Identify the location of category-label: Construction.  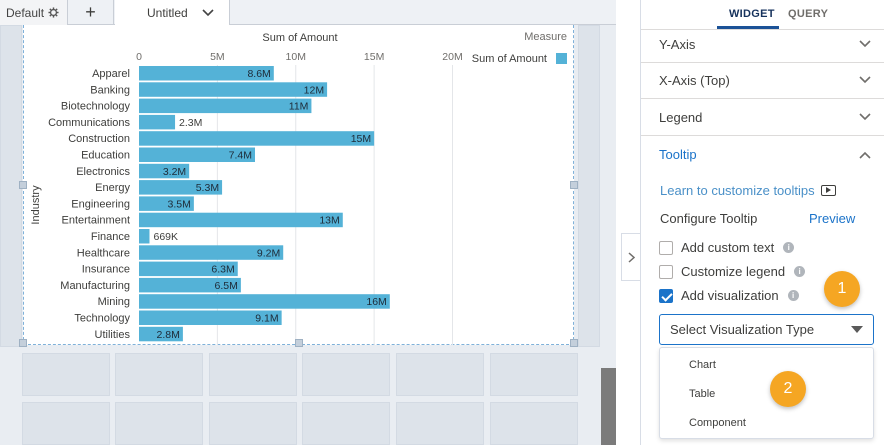
(99, 139).